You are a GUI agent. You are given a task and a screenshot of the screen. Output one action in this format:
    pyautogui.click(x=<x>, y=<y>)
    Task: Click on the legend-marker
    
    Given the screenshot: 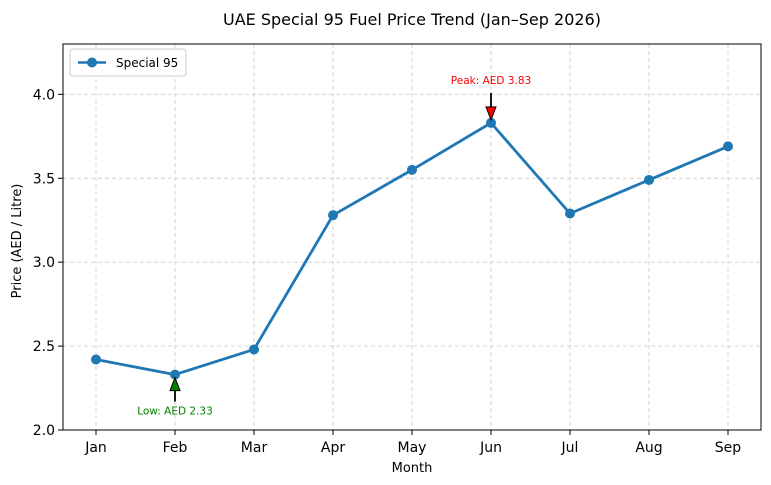 What is the action you would take?
    pyautogui.click(x=92, y=62)
    